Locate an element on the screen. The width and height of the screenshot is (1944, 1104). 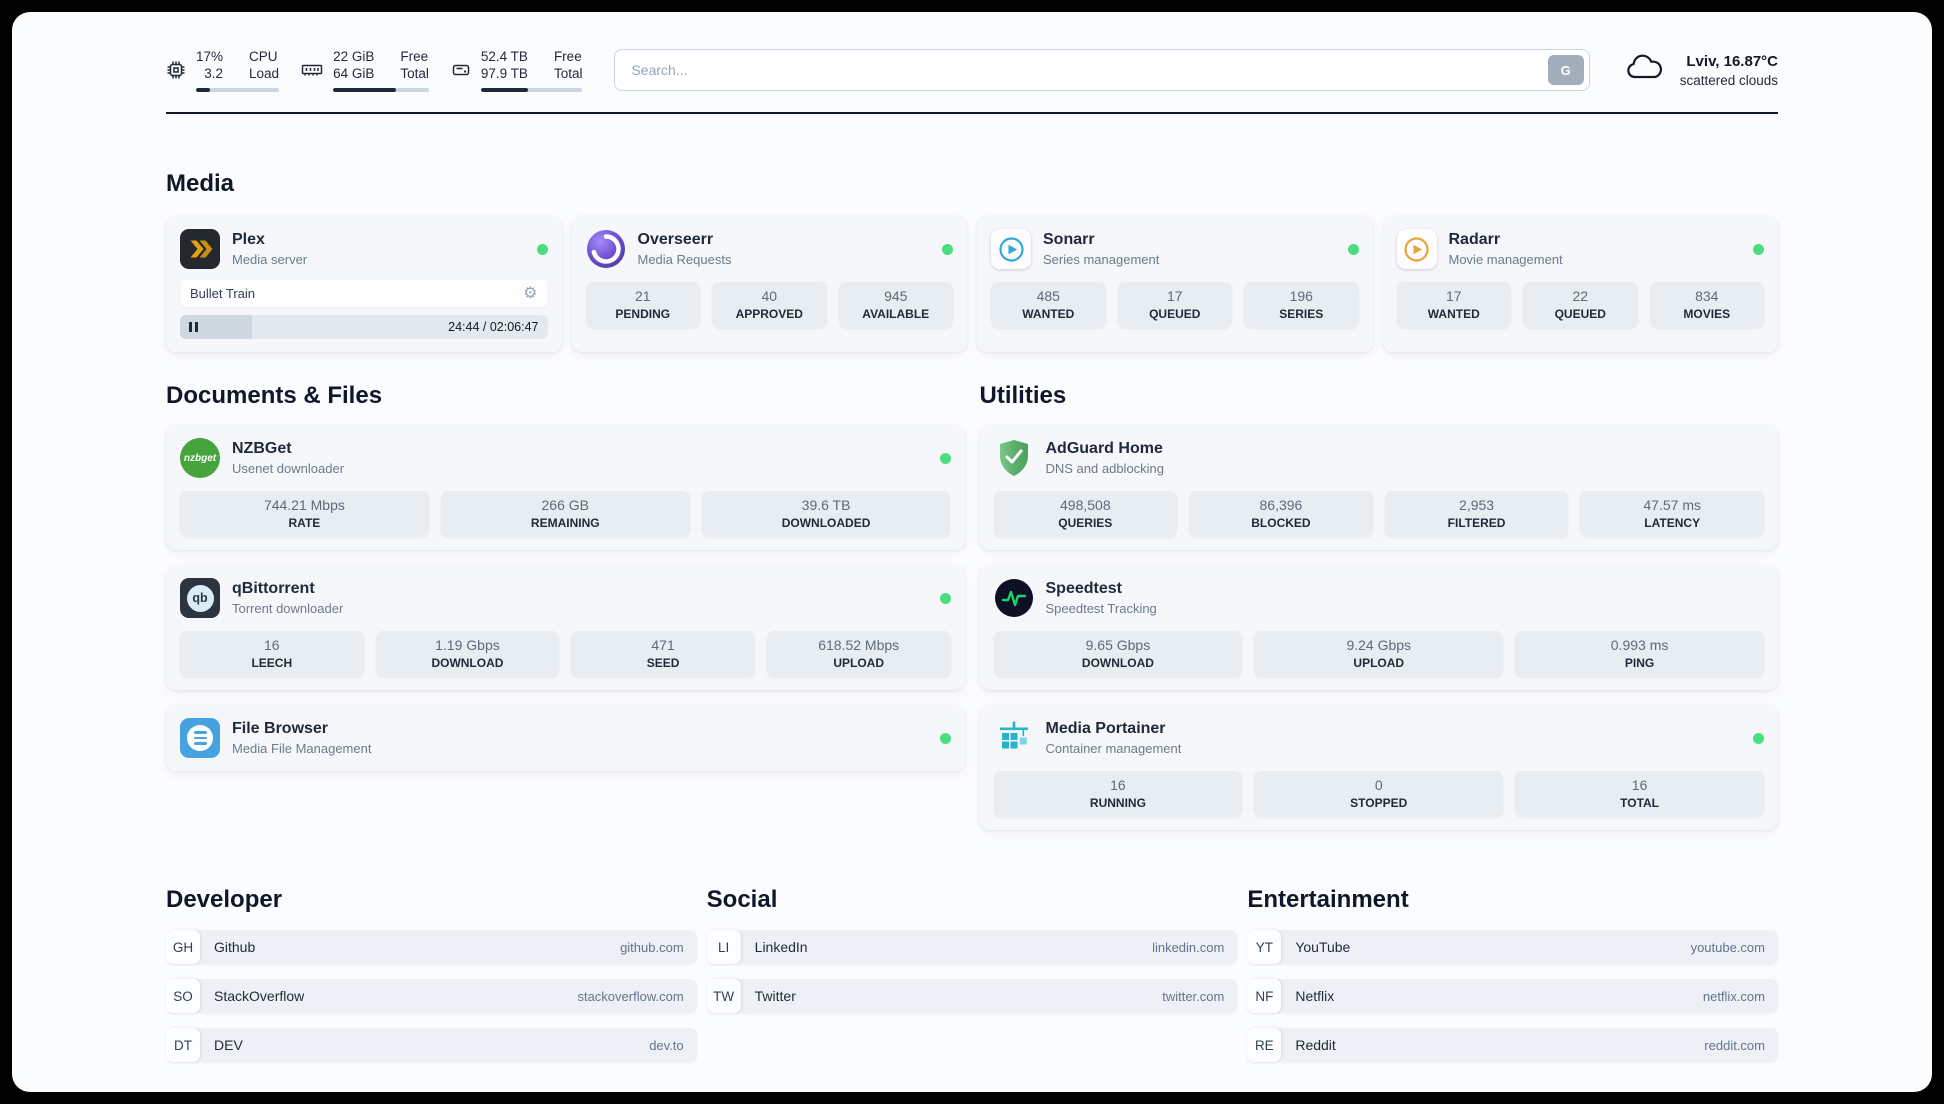
app-subtitle: Series management is located at coordinates (1101, 259).